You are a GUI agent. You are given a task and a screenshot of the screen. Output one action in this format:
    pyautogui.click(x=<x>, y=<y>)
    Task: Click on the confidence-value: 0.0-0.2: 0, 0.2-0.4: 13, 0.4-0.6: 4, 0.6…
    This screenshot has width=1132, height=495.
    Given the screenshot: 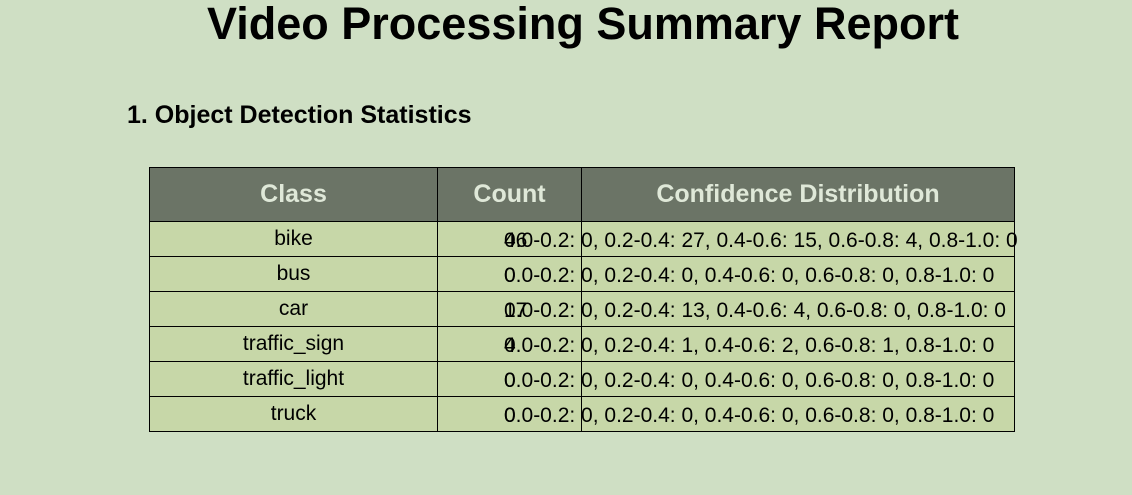 What is the action you would take?
    pyautogui.click(x=755, y=310)
    